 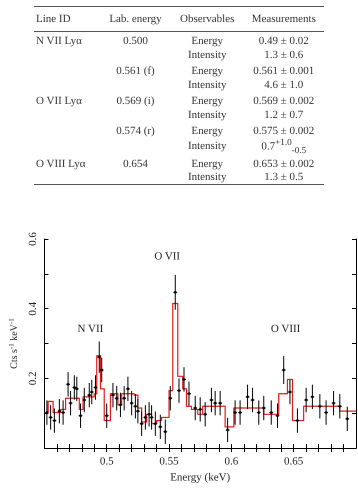 I want to click on text: 0.561 (f), so click(x=135, y=70).